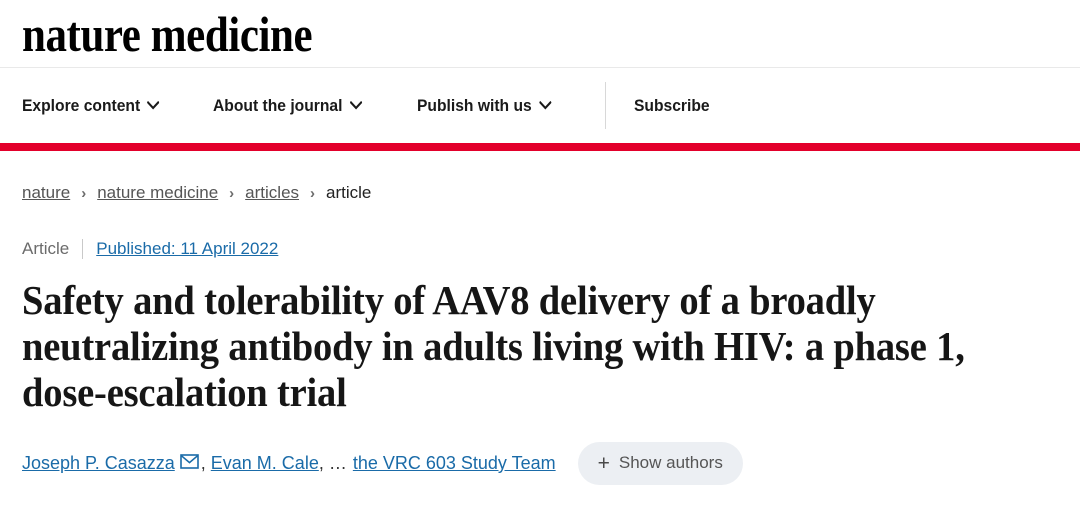  Describe the element at coordinates (603, 463) in the screenshot. I see `plus-icon: +` at that location.